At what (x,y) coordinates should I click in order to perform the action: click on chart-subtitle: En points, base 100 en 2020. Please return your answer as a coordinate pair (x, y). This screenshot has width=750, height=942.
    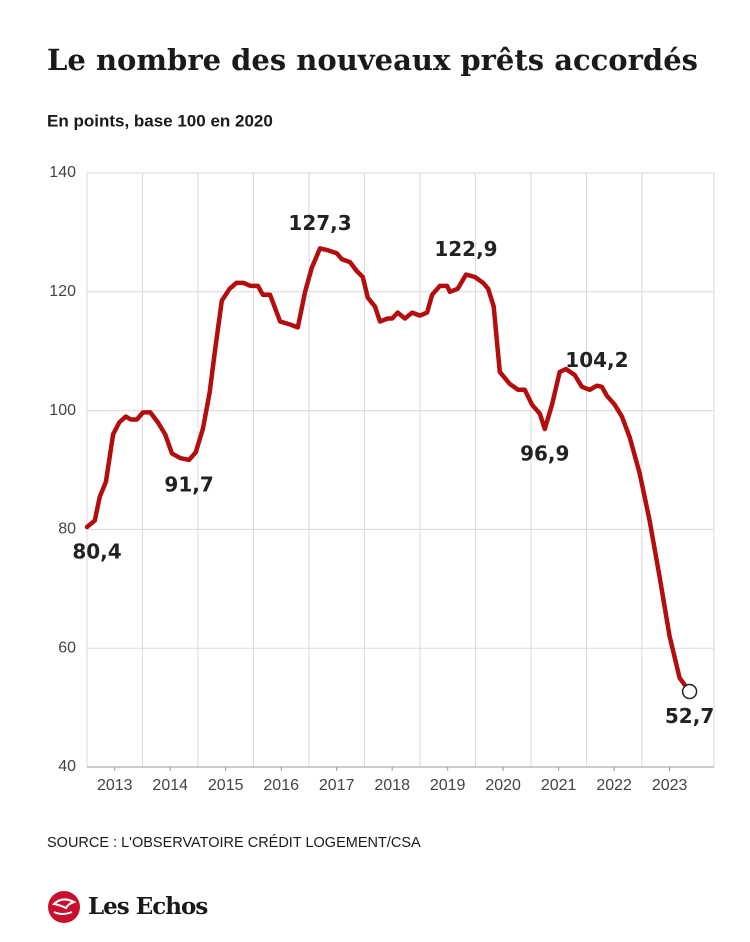
    Looking at the image, I should click on (160, 120).